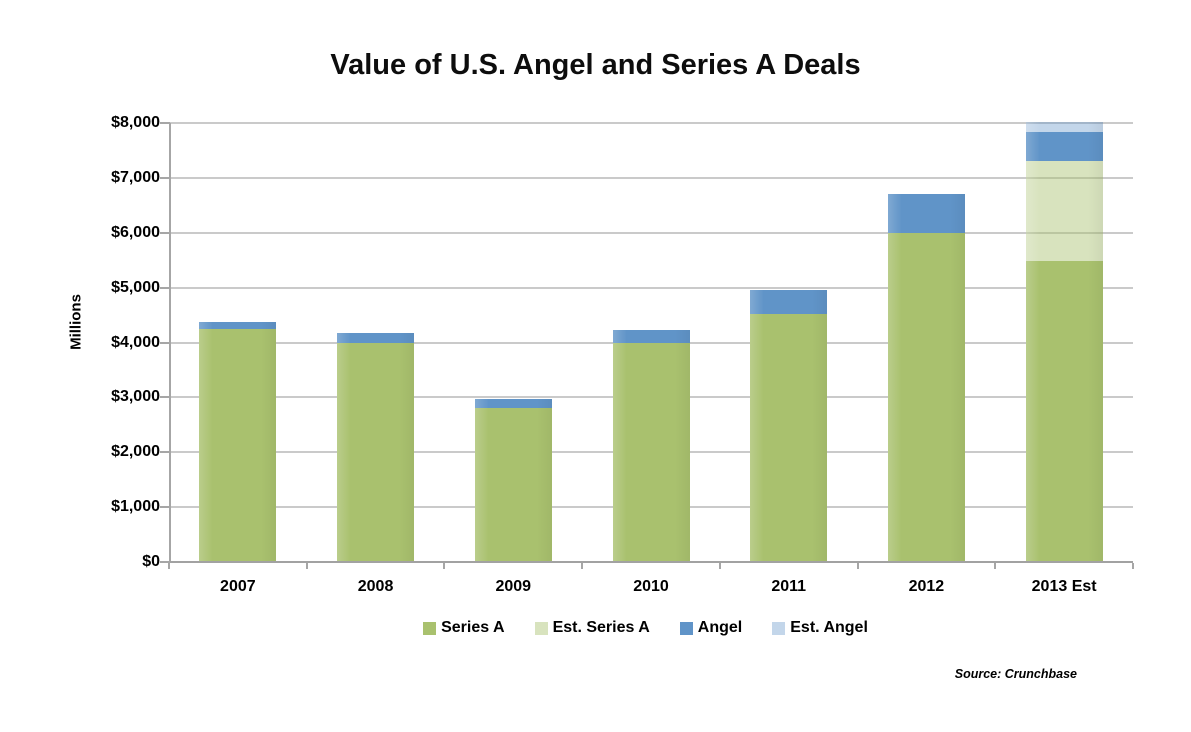 The width and height of the screenshot is (1191, 732). I want to click on y-tick-label: $2,000, so click(135, 452).